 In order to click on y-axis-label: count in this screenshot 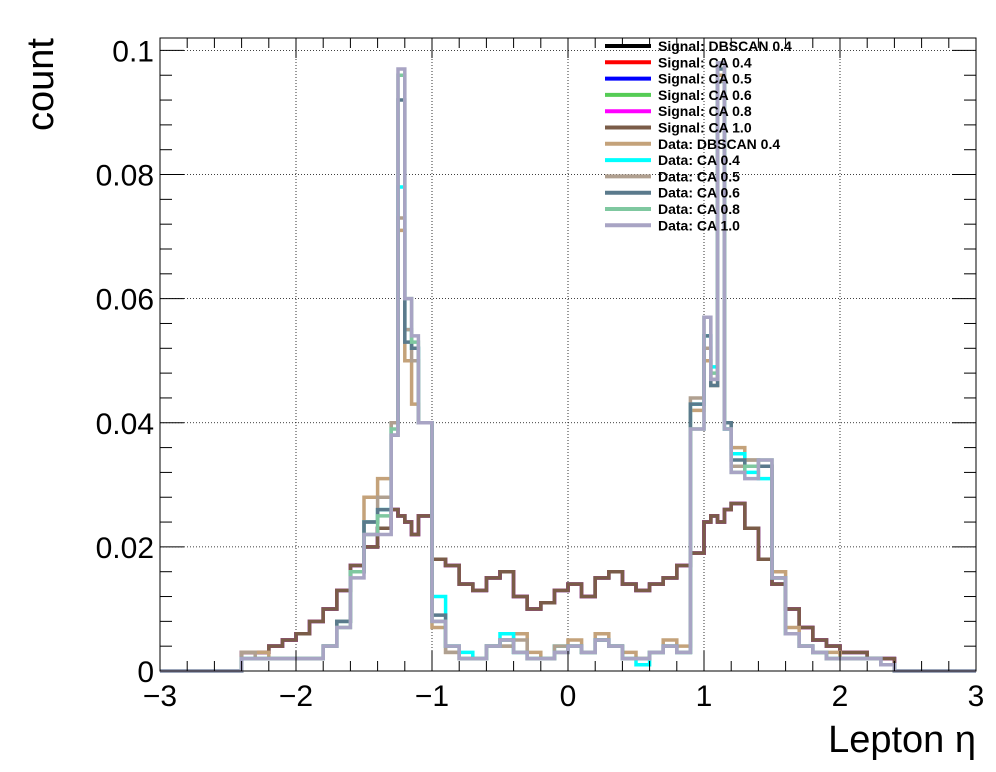, I will do `click(41, 84)`.